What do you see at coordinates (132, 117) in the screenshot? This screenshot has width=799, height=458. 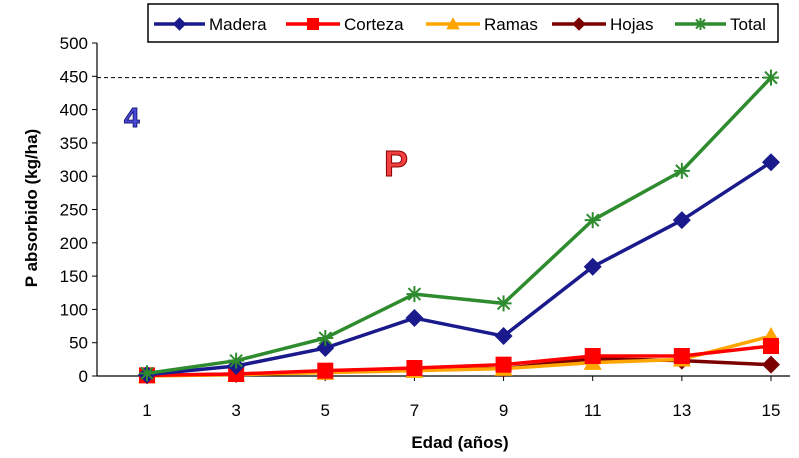 I see `annotation-number: 4` at bounding box center [132, 117].